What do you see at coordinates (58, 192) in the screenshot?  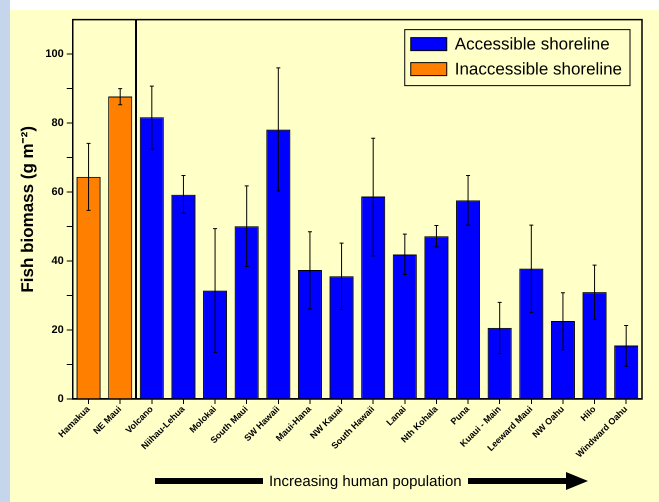 I see `y-tick-label: 60` at bounding box center [58, 192].